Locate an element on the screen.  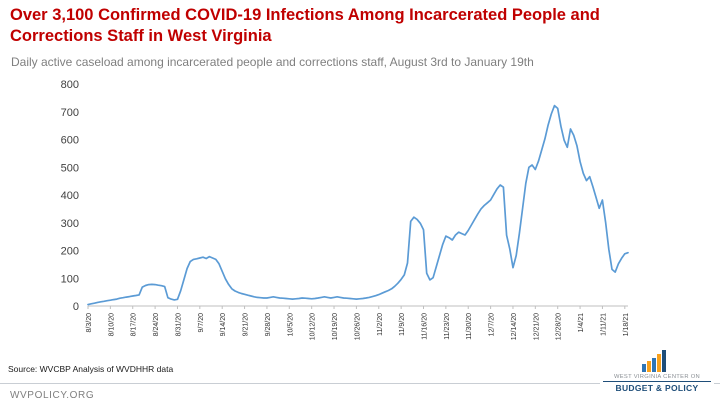
x-axis-tick-label: 11/16/20 is located at coordinates (425, 326).